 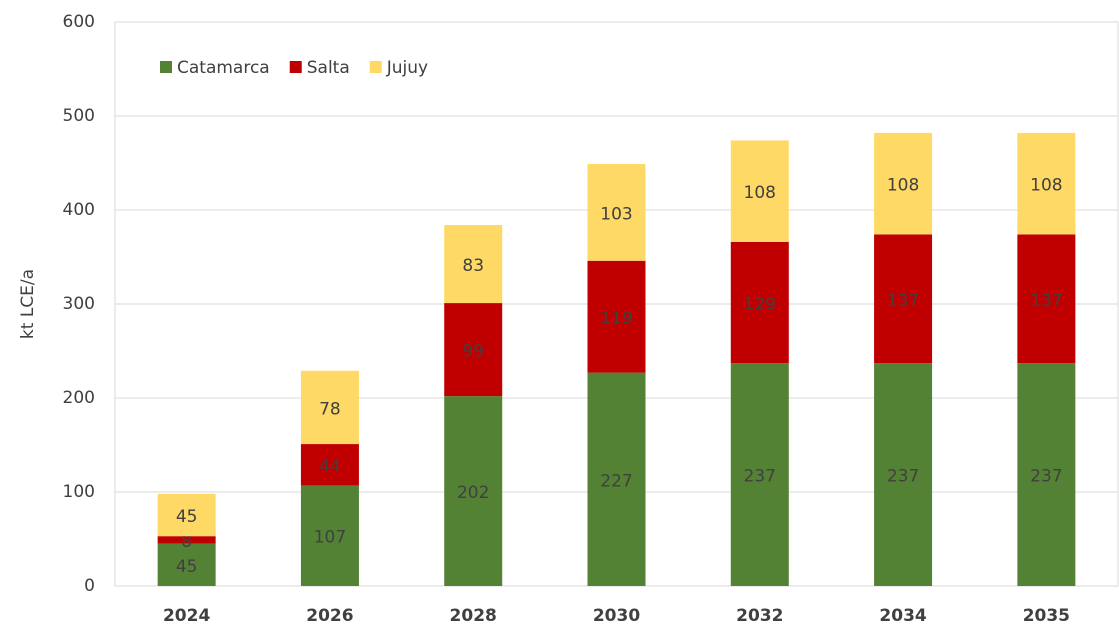 I want to click on data-label: 44, so click(x=330, y=467).